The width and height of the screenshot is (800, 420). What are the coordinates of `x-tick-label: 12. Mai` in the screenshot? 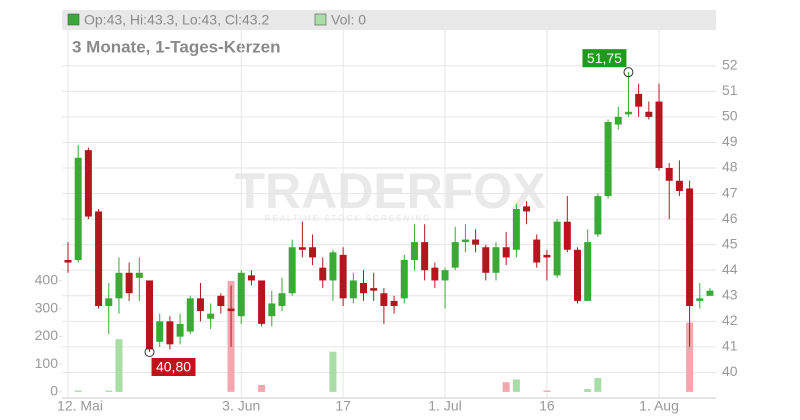 It's located at (80, 406).